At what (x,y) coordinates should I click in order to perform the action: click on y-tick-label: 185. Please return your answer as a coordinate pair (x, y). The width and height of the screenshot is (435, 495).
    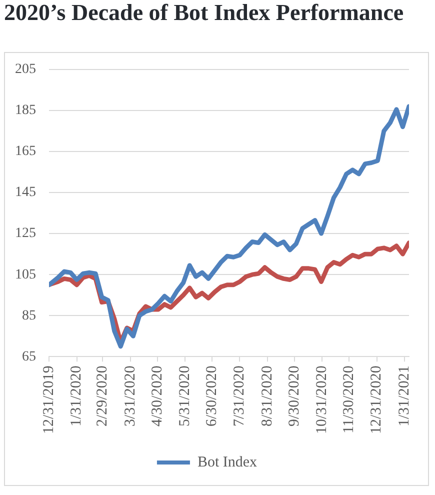
    Looking at the image, I should click on (25, 110).